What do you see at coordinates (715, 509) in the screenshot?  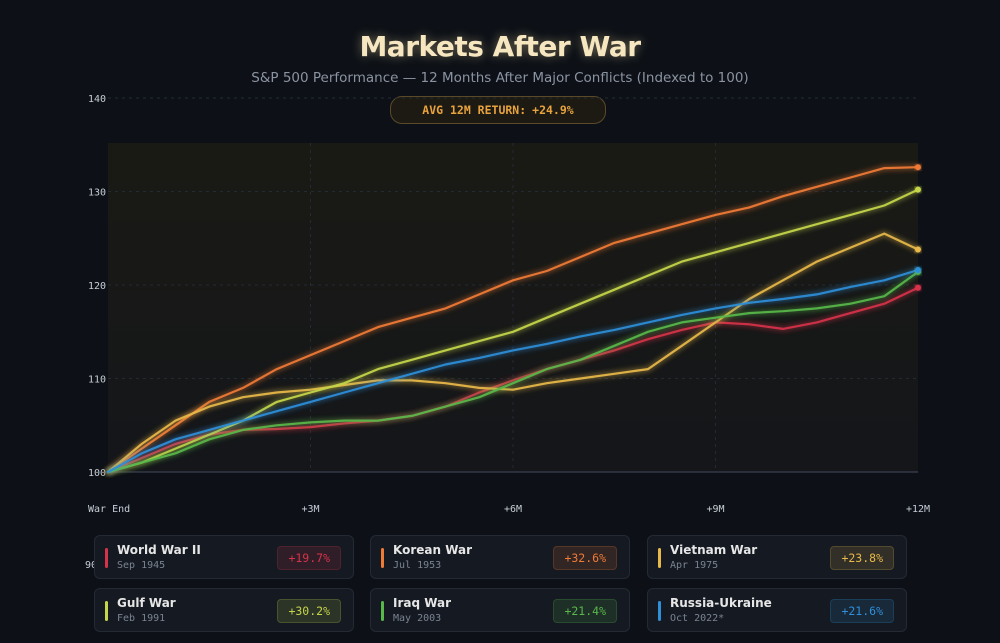 I see `x-tick-label-3: +9M` at bounding box center [715, 509].